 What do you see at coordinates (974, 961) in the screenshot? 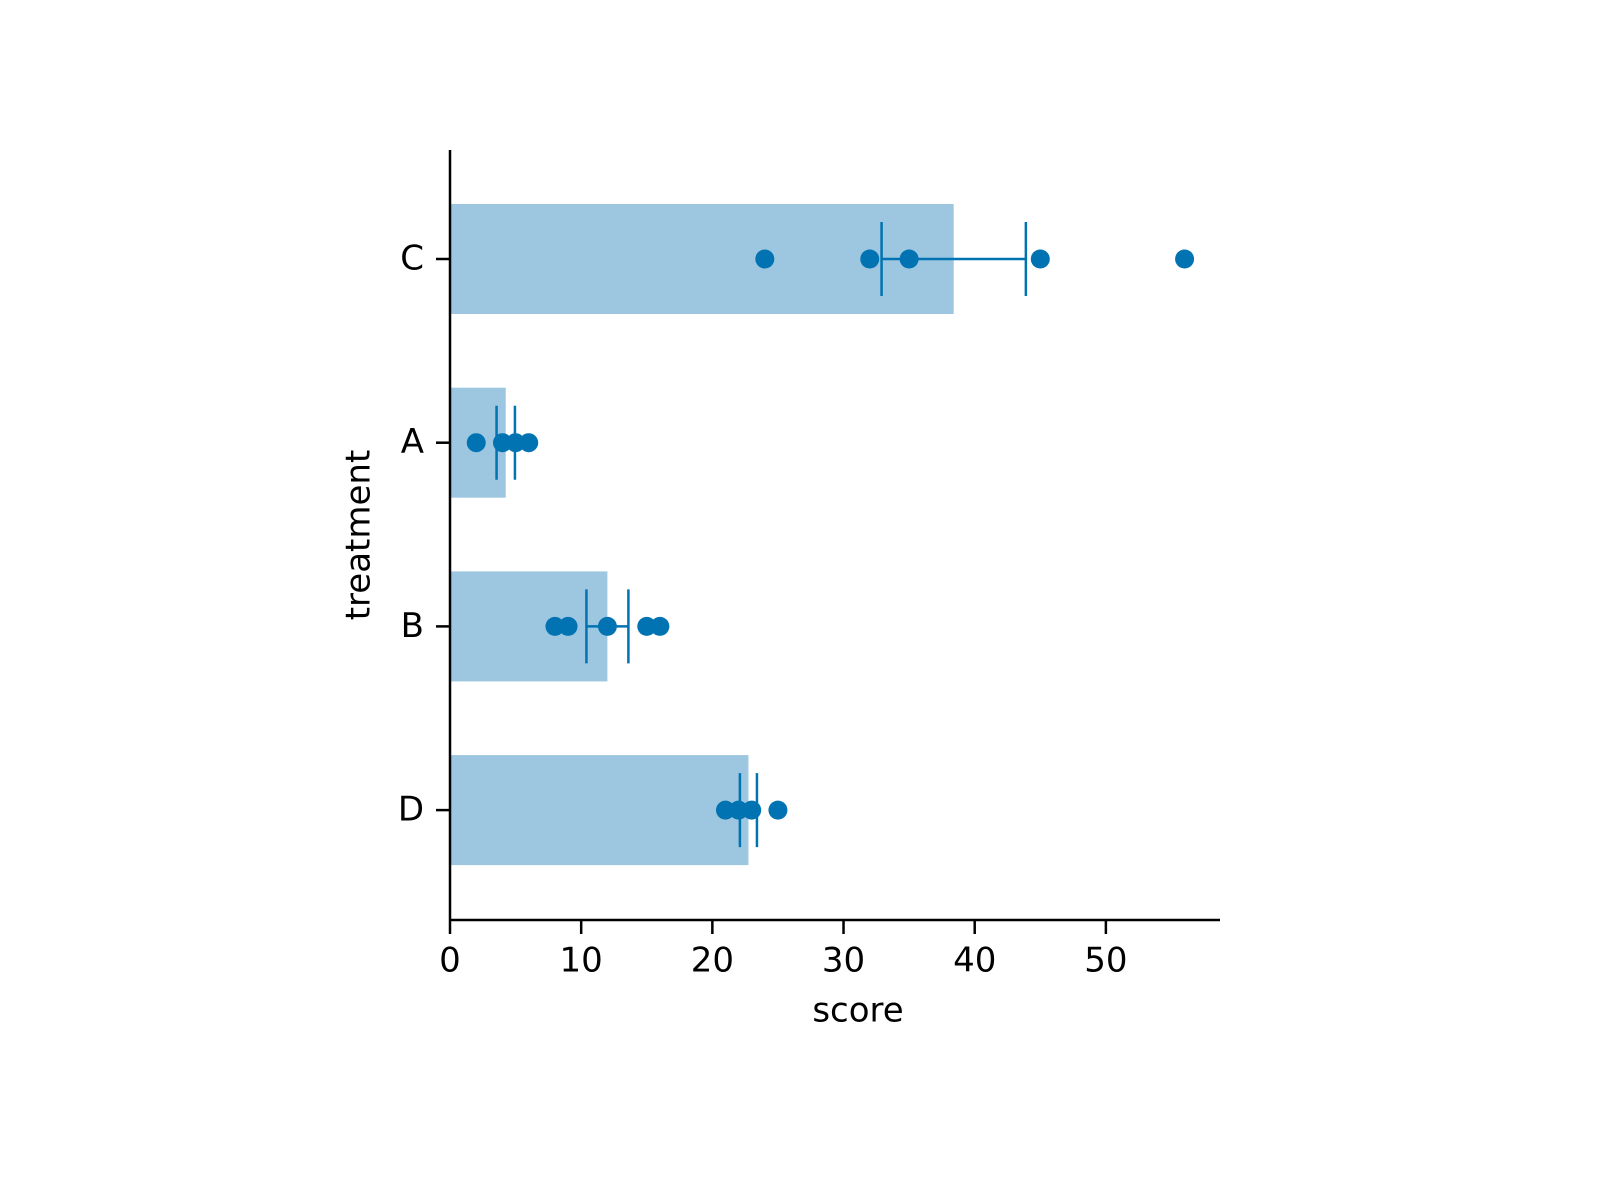
I see `x-tick-label: 40` at bounding box center [974, 961].